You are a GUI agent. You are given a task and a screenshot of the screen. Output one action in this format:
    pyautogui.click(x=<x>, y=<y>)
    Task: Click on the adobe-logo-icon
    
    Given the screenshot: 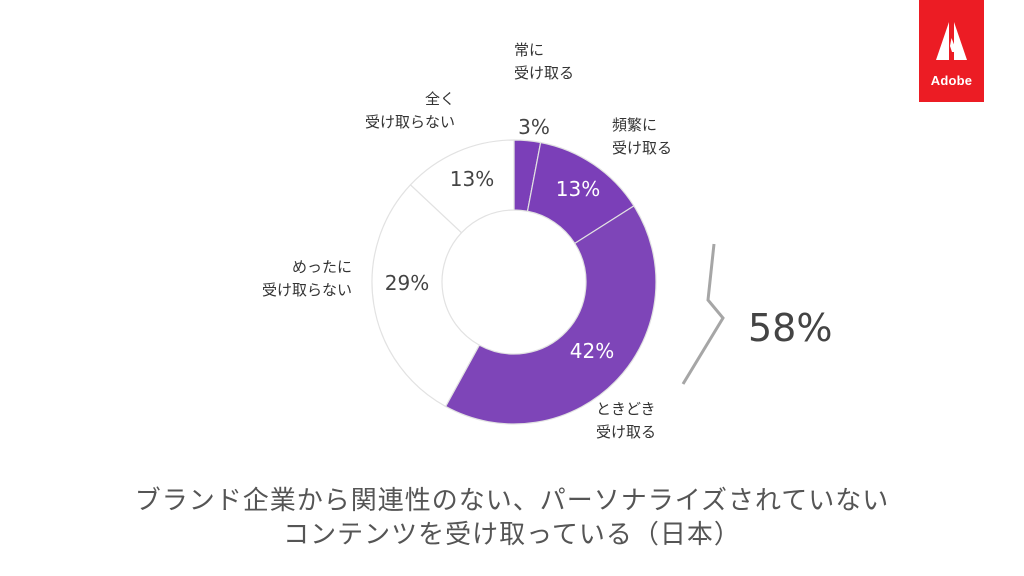 What is the action you would take?
    pyautogui.click(x=951, y=41)
    